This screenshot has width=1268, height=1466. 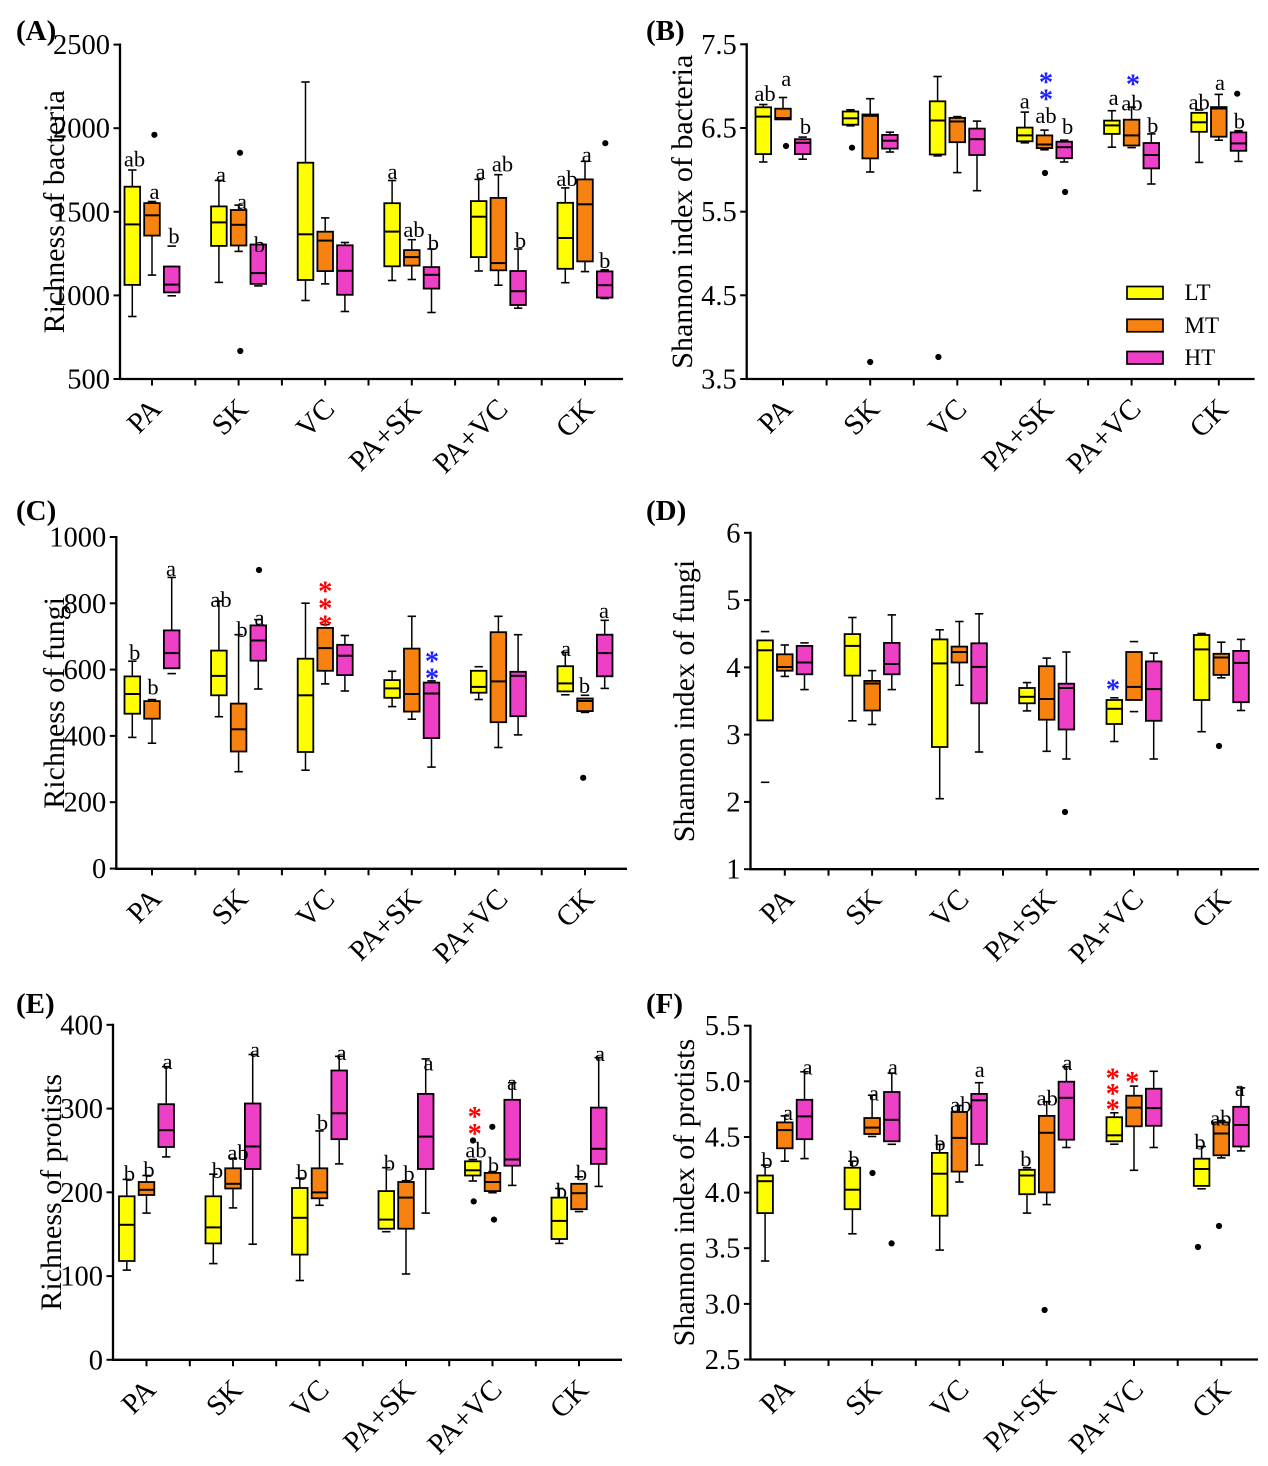 I want to click on svg-text: 1, so click(x=733, y=870).